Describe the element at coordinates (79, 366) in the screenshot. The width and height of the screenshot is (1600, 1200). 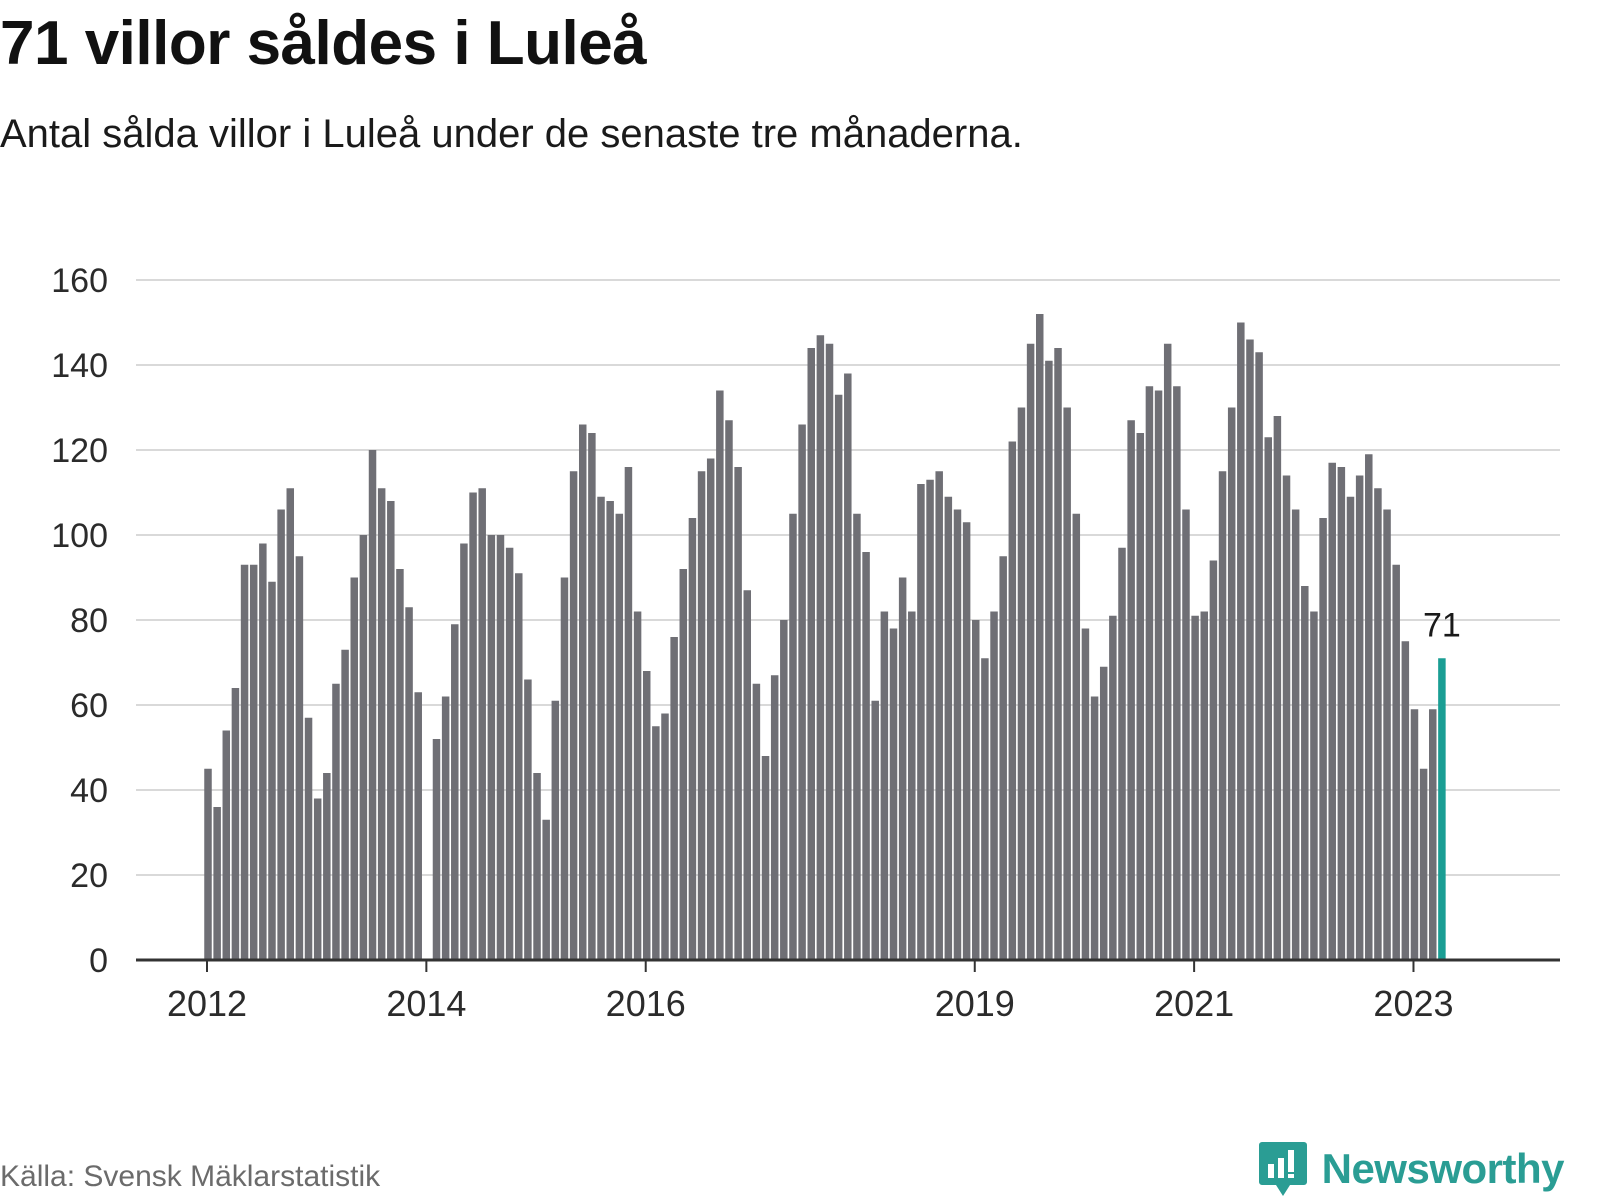
I see `y-tick-label: 140` at that location.